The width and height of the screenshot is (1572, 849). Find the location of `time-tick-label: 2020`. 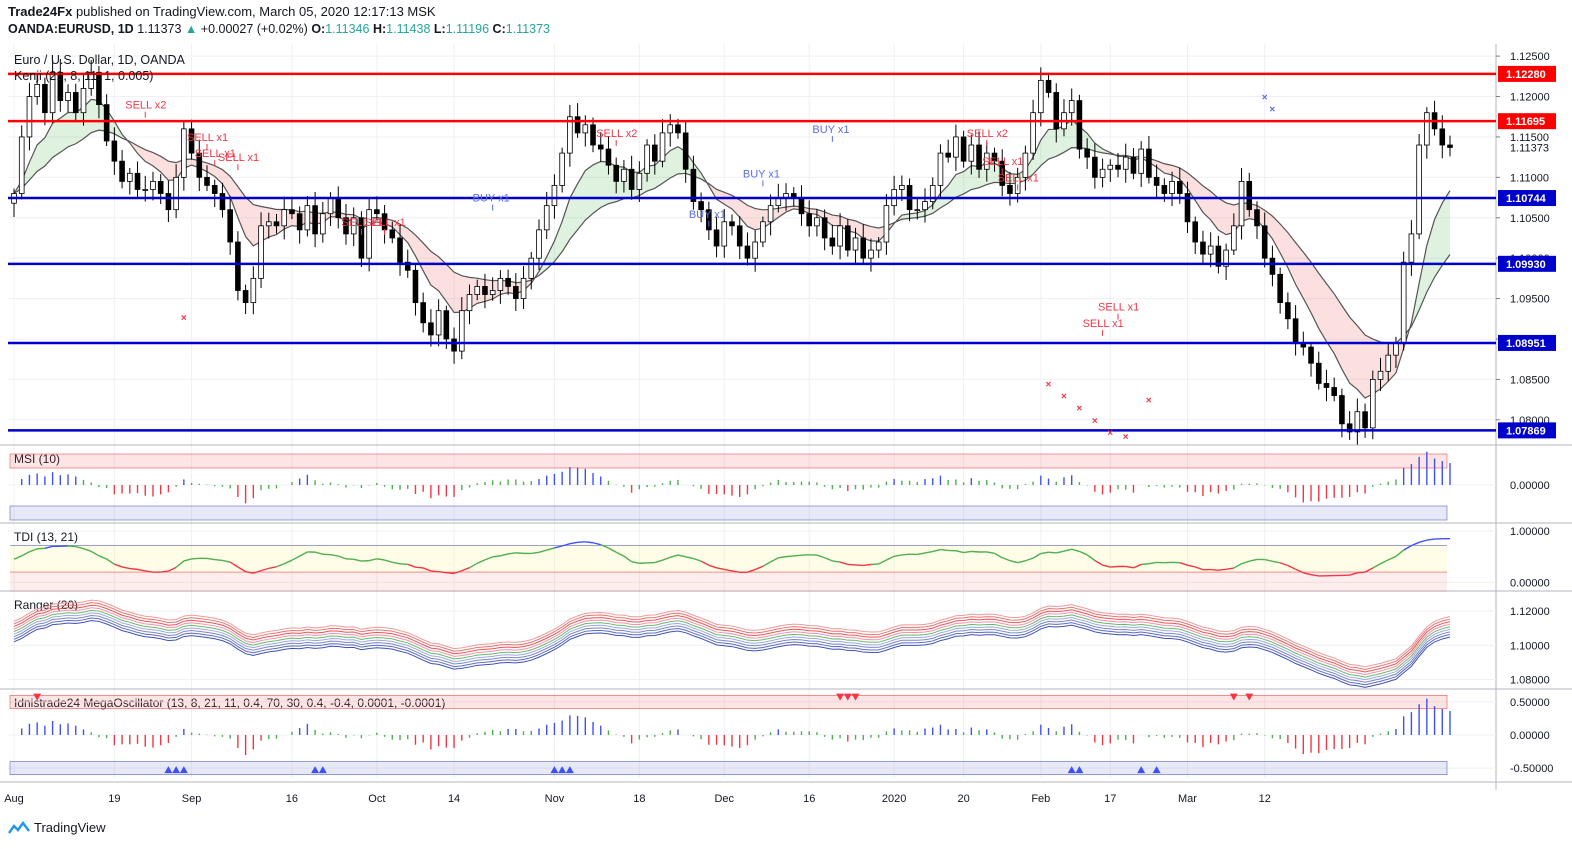

time-tick-label: 2020 is located at coordinates (894, 799).